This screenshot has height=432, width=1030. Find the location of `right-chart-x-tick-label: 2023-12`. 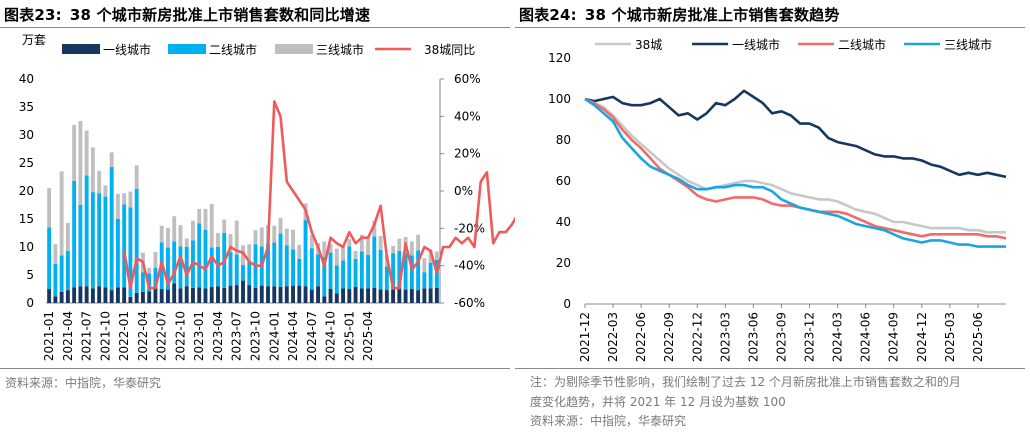

right-chart-x-tick-label: 2023-12 is located at coordinates (810, 337).